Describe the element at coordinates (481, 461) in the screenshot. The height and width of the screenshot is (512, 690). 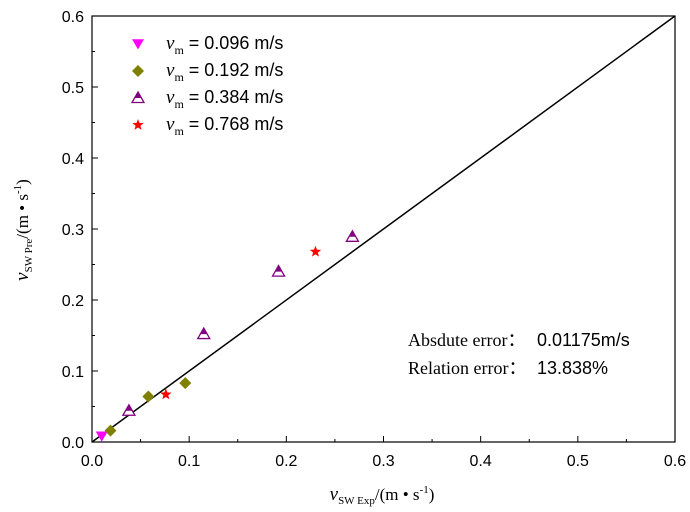
I see `x-tick-label: 0.4` at that location.